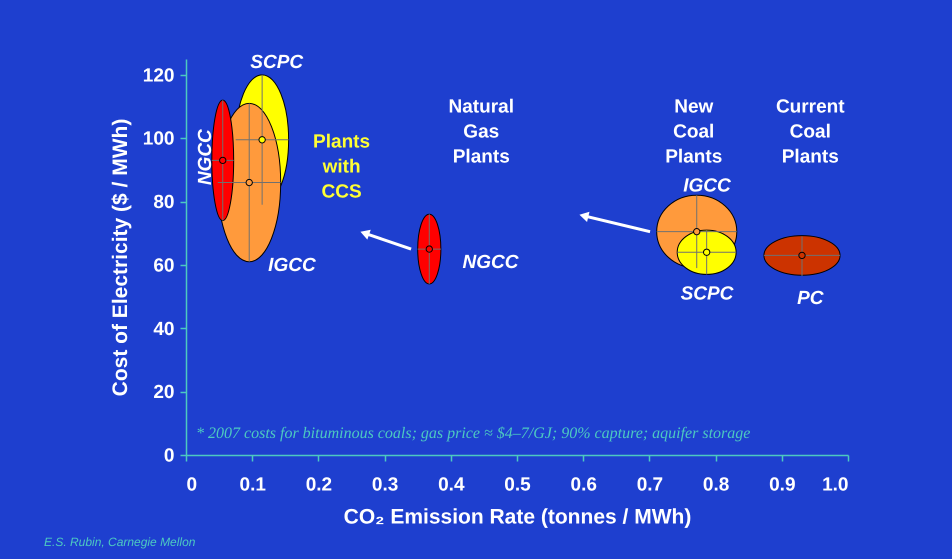 The height and width of the screenshot is (559, 952). What do you see at coordinates (319, 485) in the screenshot?
I see `x-tick-label: 0.2` at bounding box center [319, 485].